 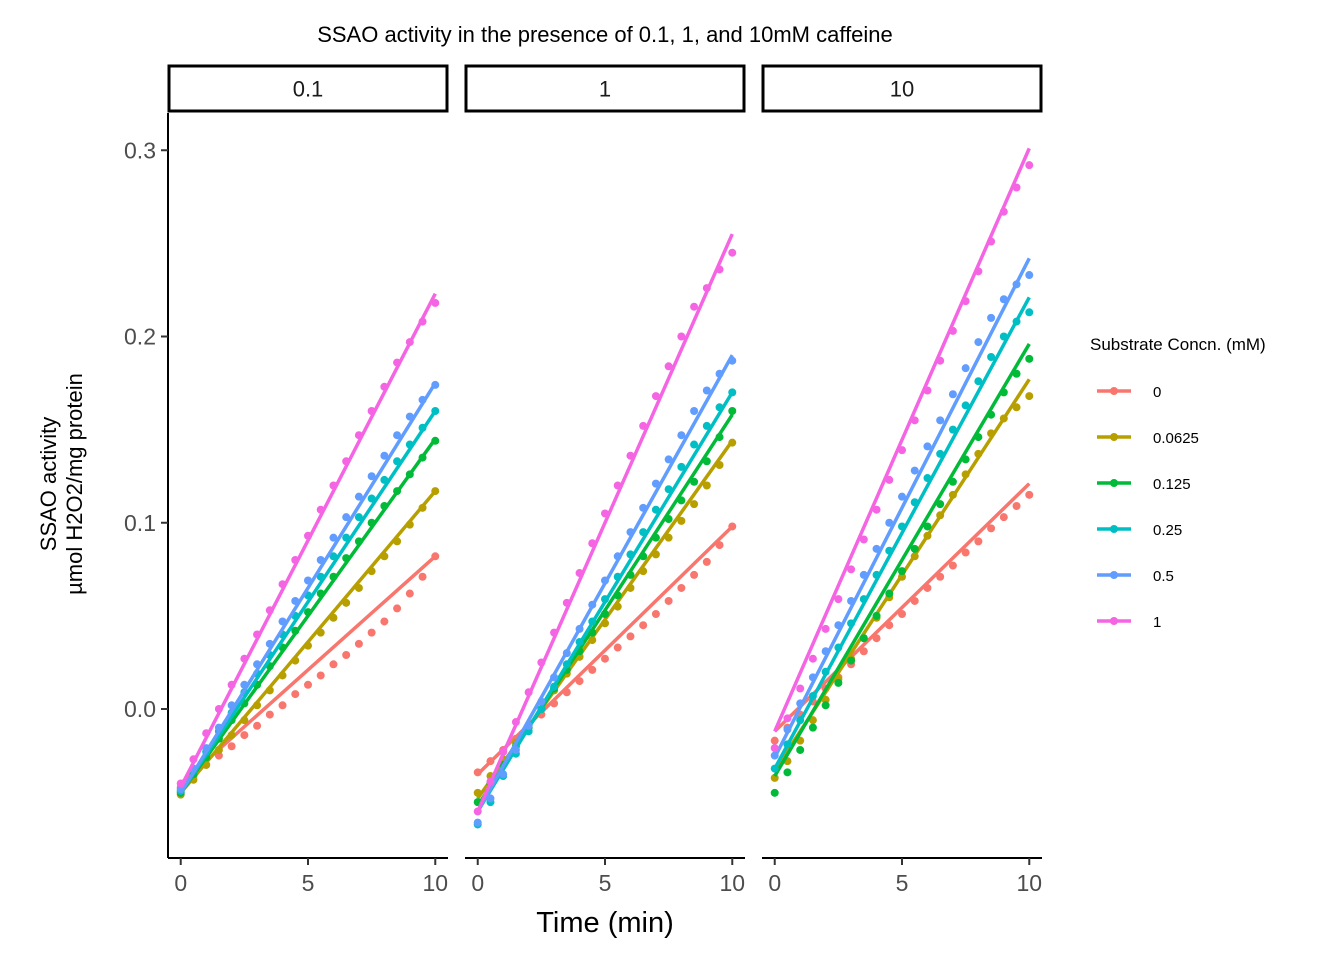 I want to click on facet-strip-label: 0.1, so click(x=308, y=89).